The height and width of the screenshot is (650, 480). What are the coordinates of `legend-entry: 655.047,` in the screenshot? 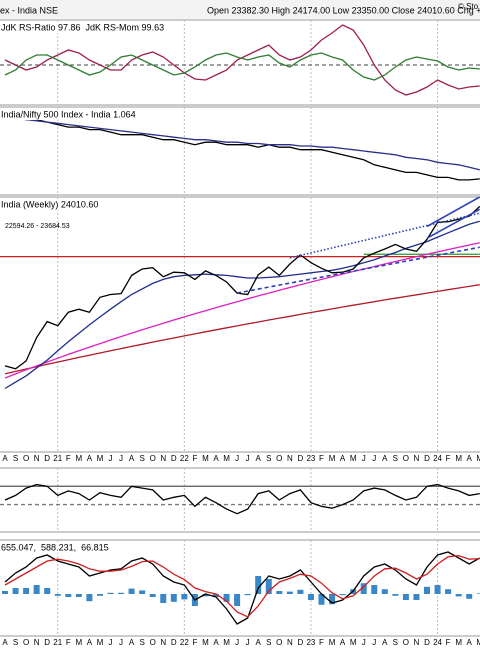 It's located at (18, 547).